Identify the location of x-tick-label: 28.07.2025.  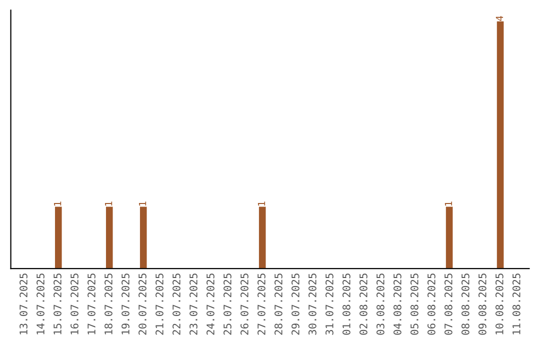
(278, 304).